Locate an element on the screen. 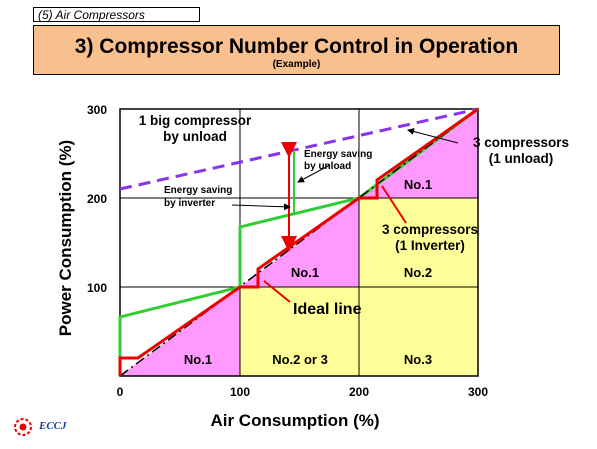  region-no23-low-fill is located at coordinates (299, 331).